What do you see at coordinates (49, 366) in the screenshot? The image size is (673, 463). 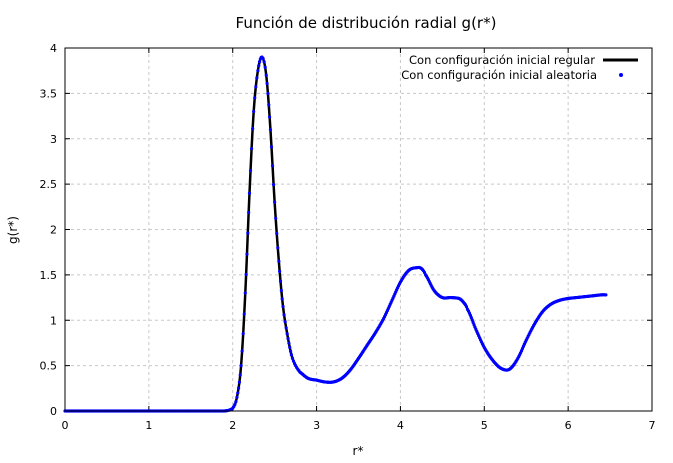 I see `y-tick-label: 0.5` at bounding box center [49, 366].